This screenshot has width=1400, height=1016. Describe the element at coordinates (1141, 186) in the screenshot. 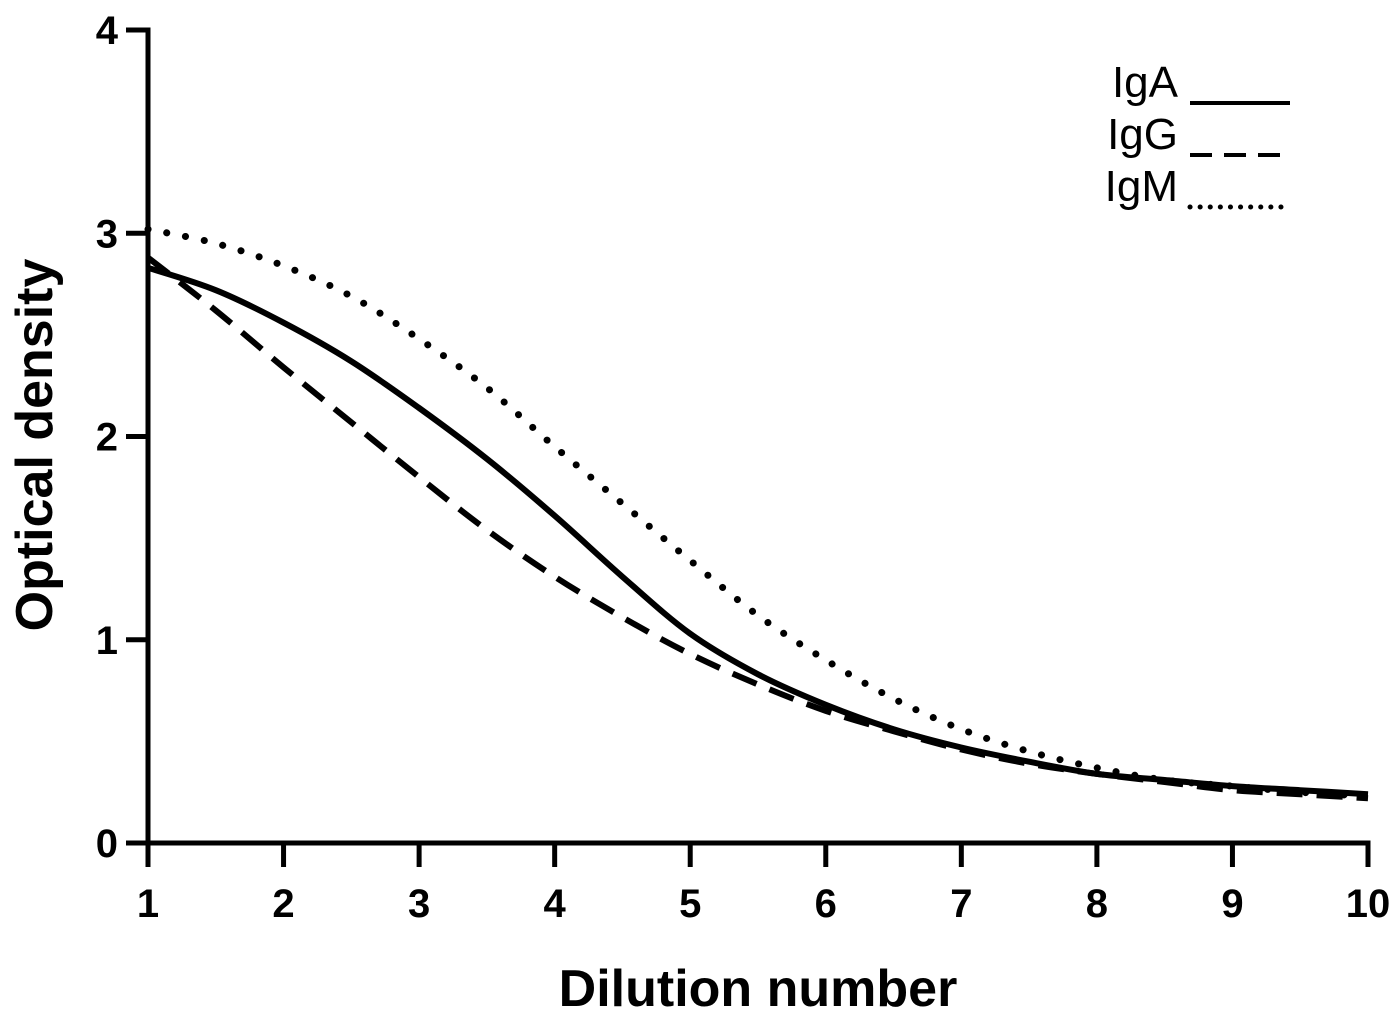

I see `legend-label-igm: IgM` at that location.